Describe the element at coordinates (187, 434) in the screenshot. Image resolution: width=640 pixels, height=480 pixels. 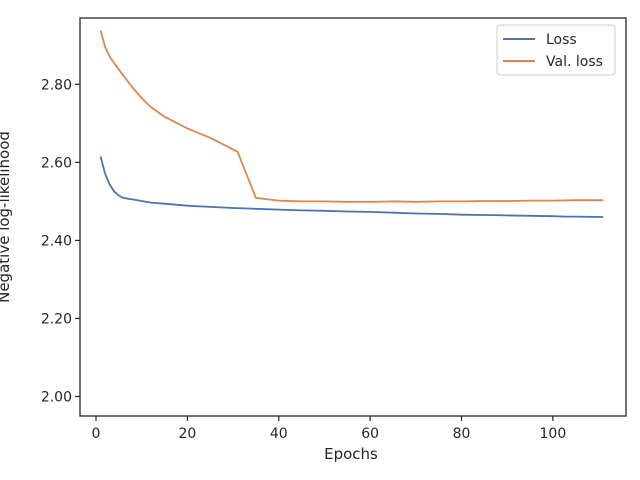
I see `x-tick-label: 20` at that location.